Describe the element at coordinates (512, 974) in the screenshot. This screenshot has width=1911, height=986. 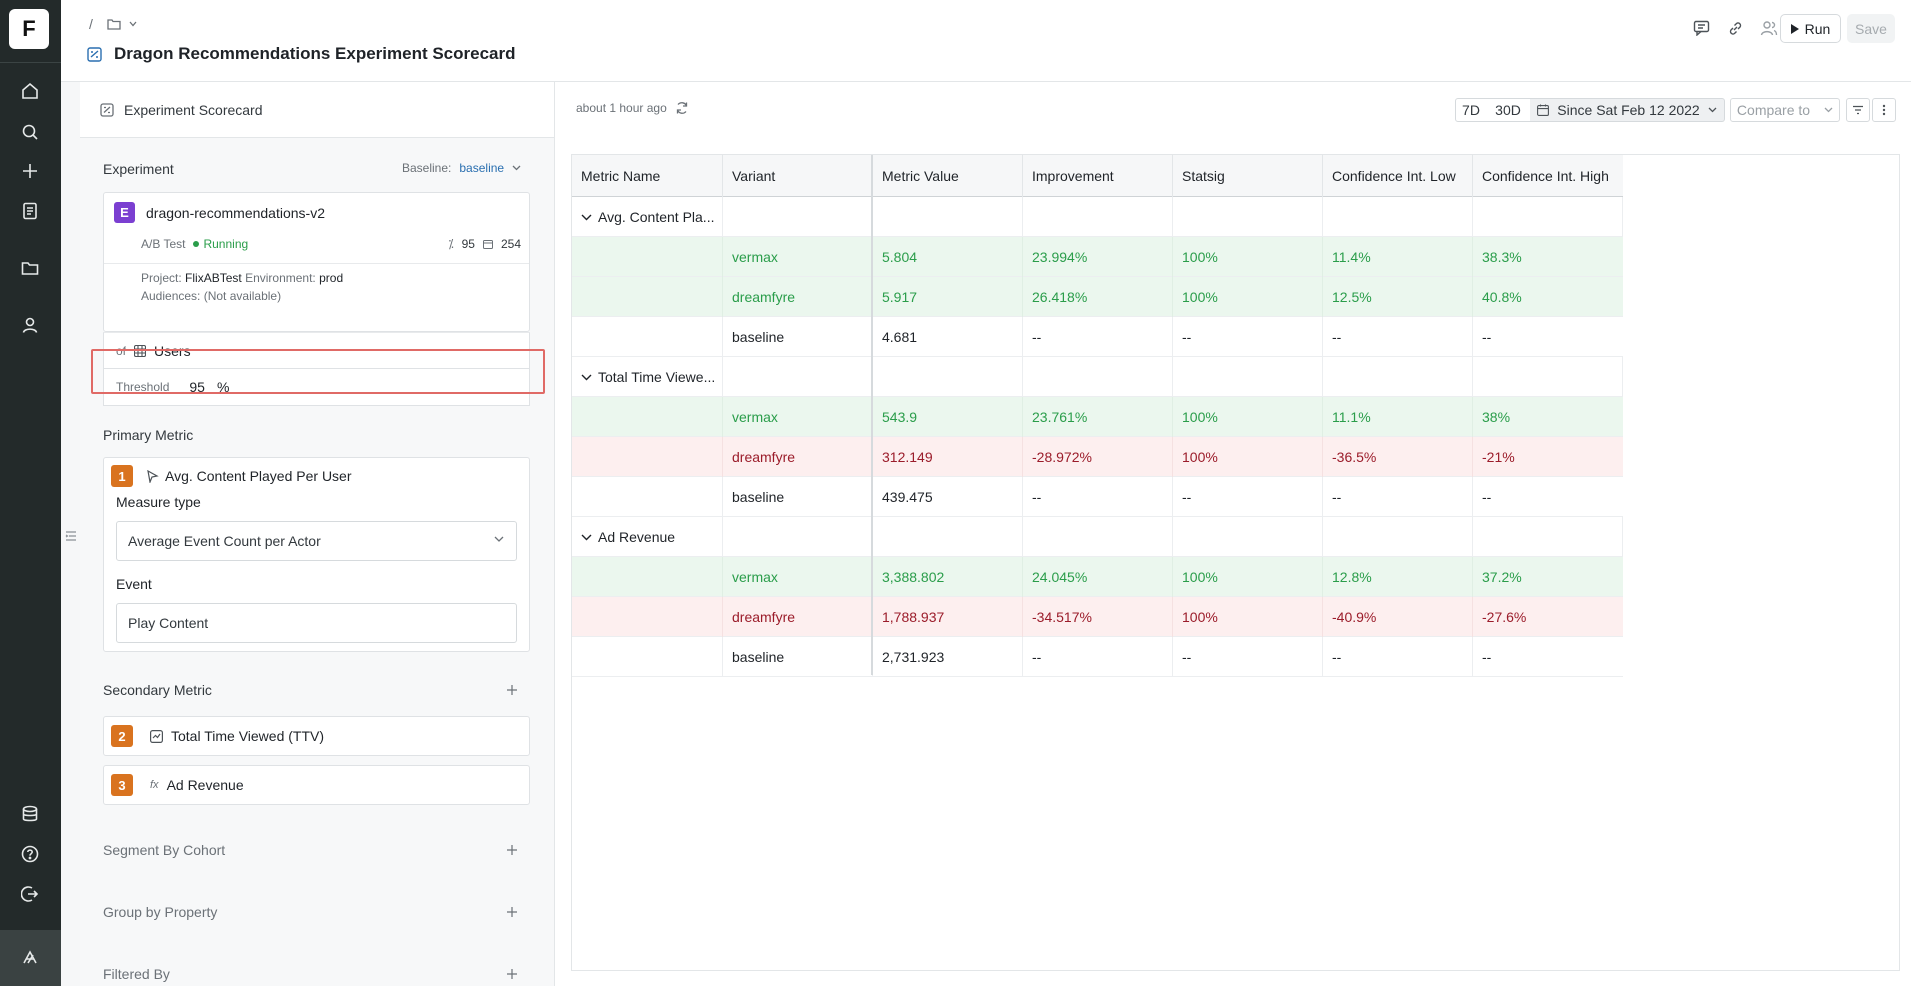
I see `add-filter-icon` at that location.